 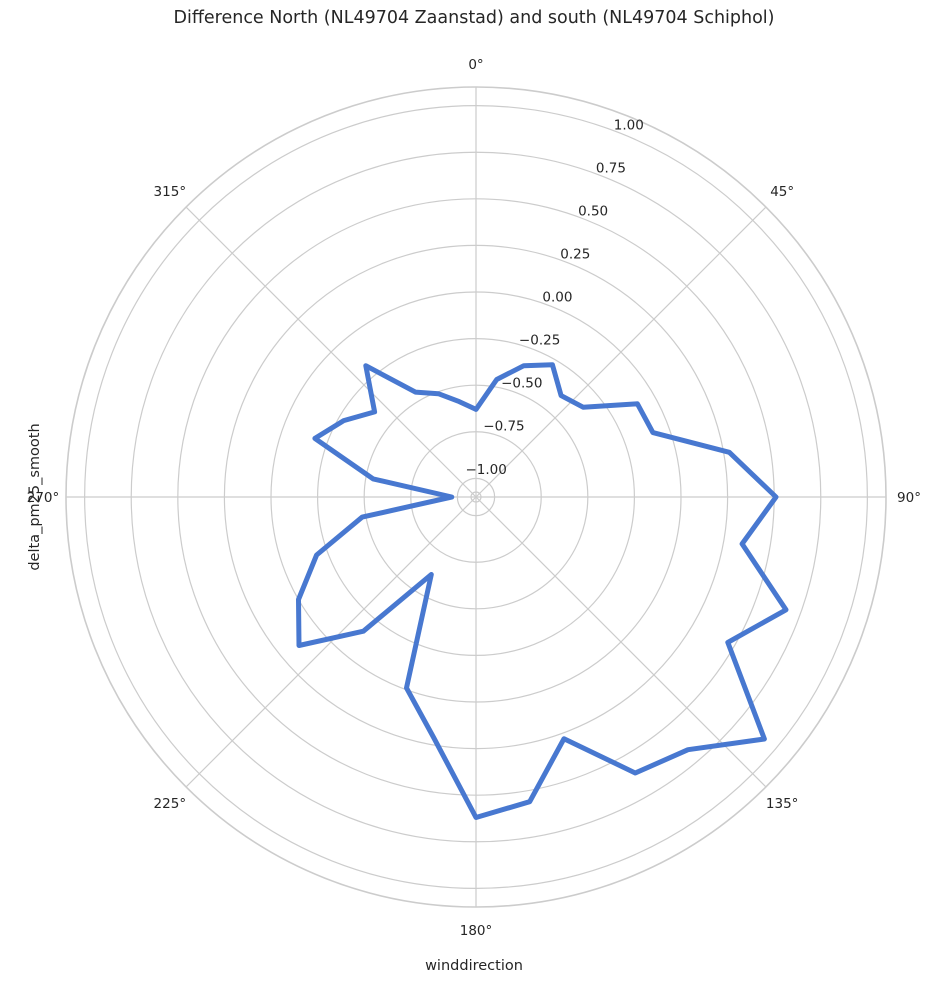 I want to click on radial-tick-label: 0.75, so click(x=611, y=168).